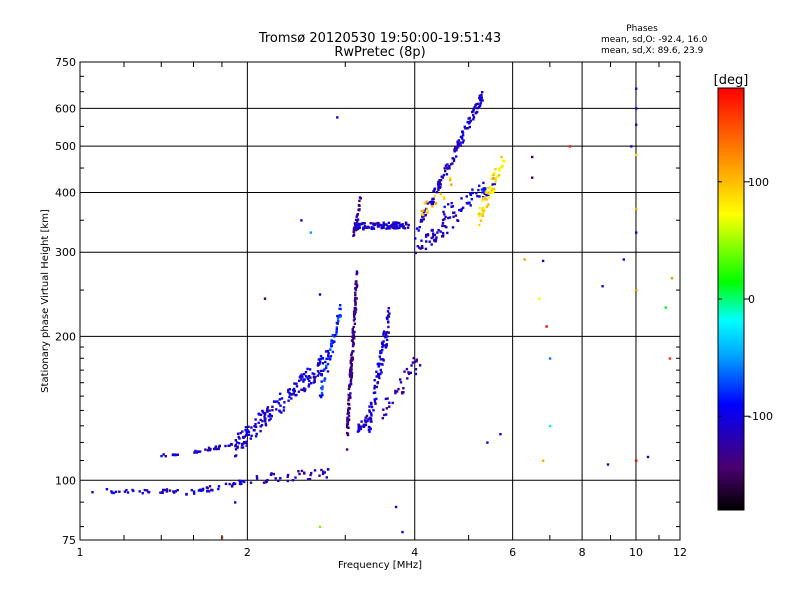  Describe the element at coordinates (80, 552) in the screenshot. I see `x-tick-label: 1` at that location.